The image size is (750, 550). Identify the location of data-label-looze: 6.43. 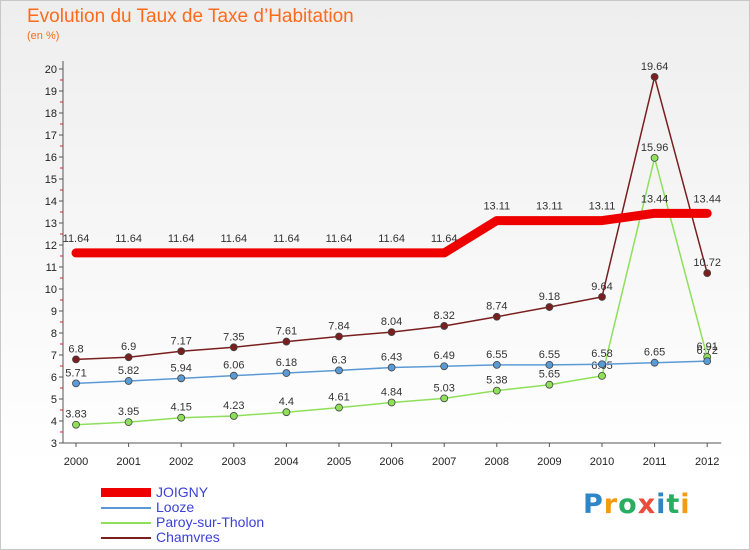
(391, 358).